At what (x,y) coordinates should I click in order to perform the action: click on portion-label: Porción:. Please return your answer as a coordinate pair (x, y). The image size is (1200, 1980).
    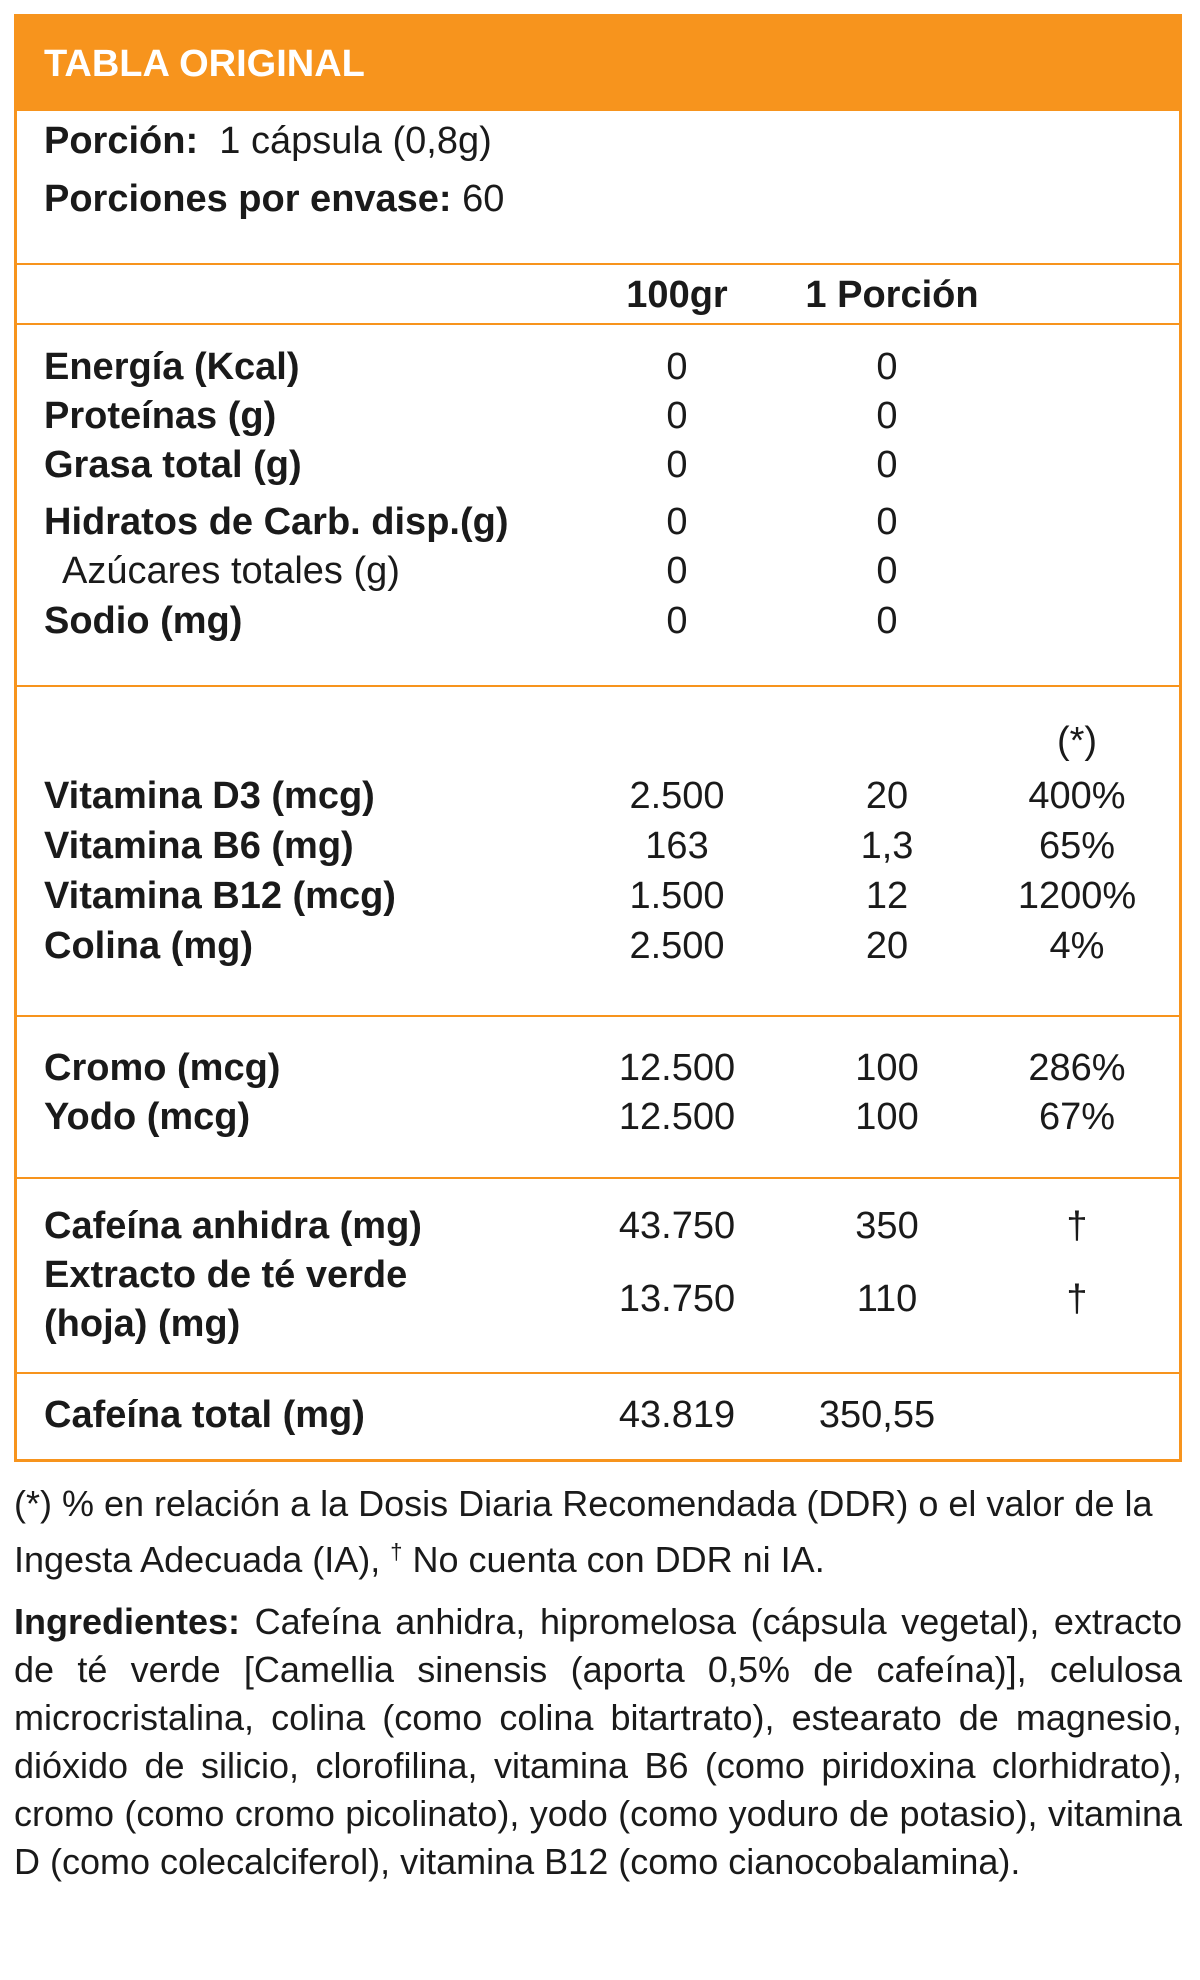
    Looking at the image, I should click on (121, 141).